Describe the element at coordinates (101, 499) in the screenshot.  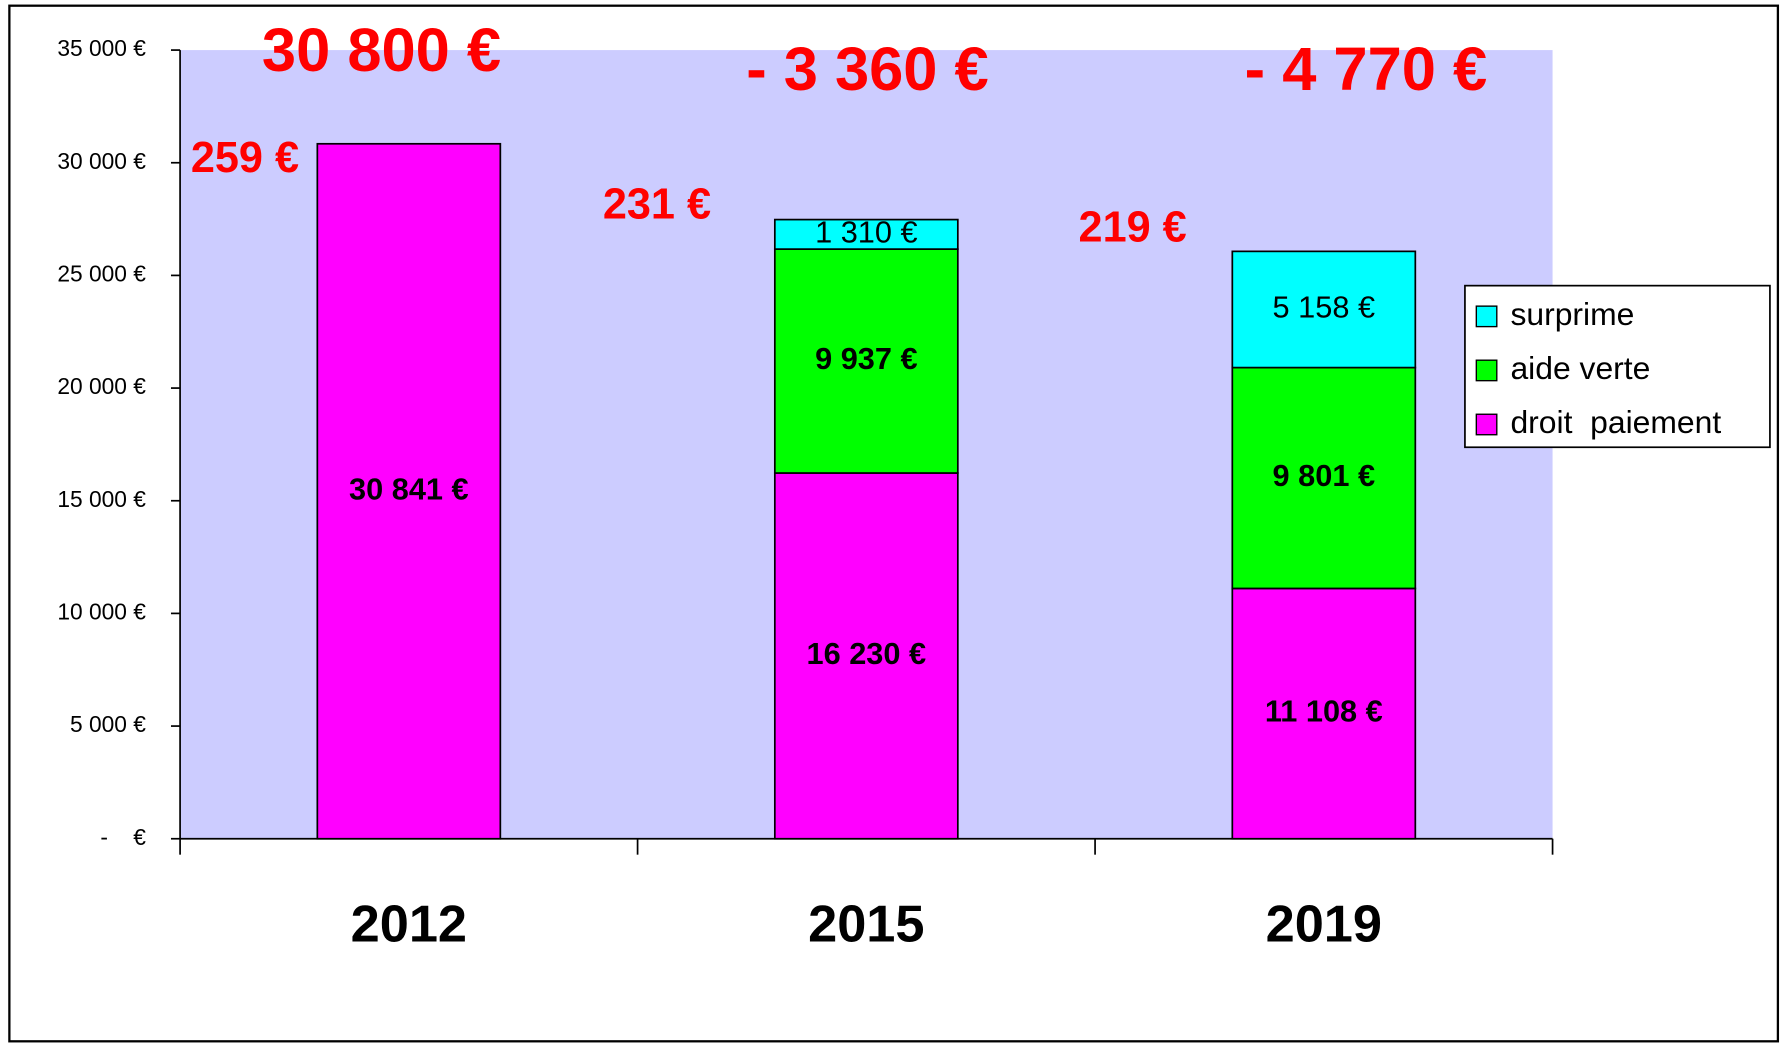
I see `y-tick-label: 15 000 €` at that location.